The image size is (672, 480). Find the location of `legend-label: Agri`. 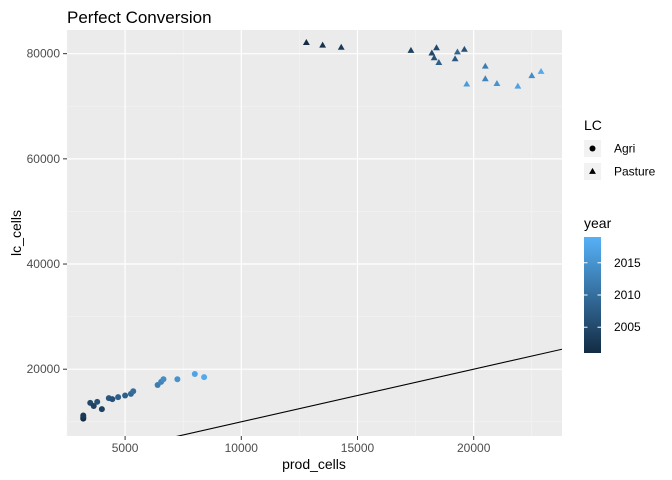

legend-label: Agri is located at coordinates (624, 149).